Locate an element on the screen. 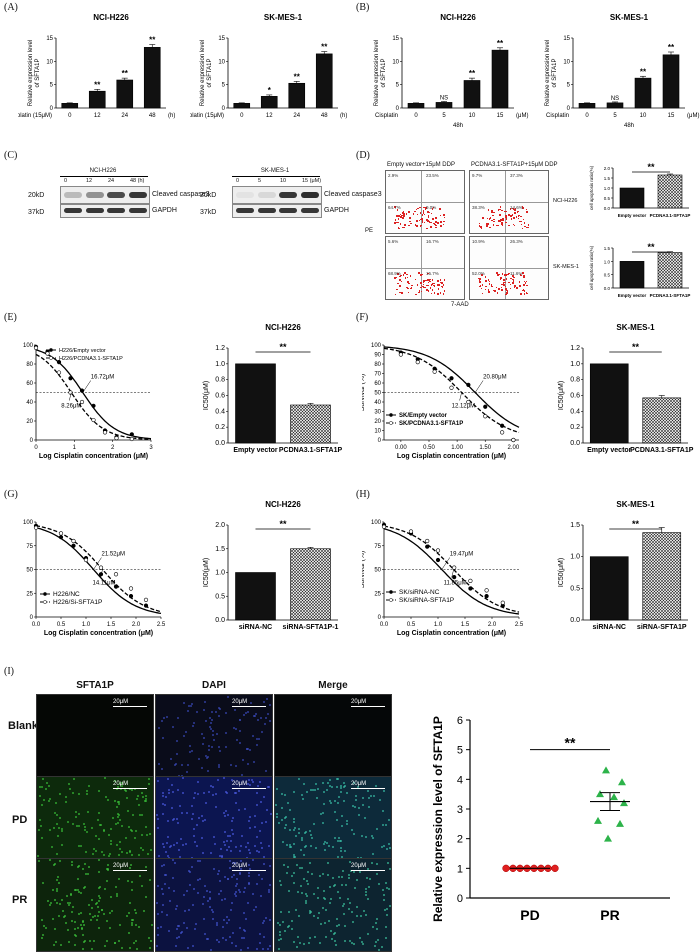 The image size is (700, 952). x-tick-label: 15 is located at coordinates (671, 116).